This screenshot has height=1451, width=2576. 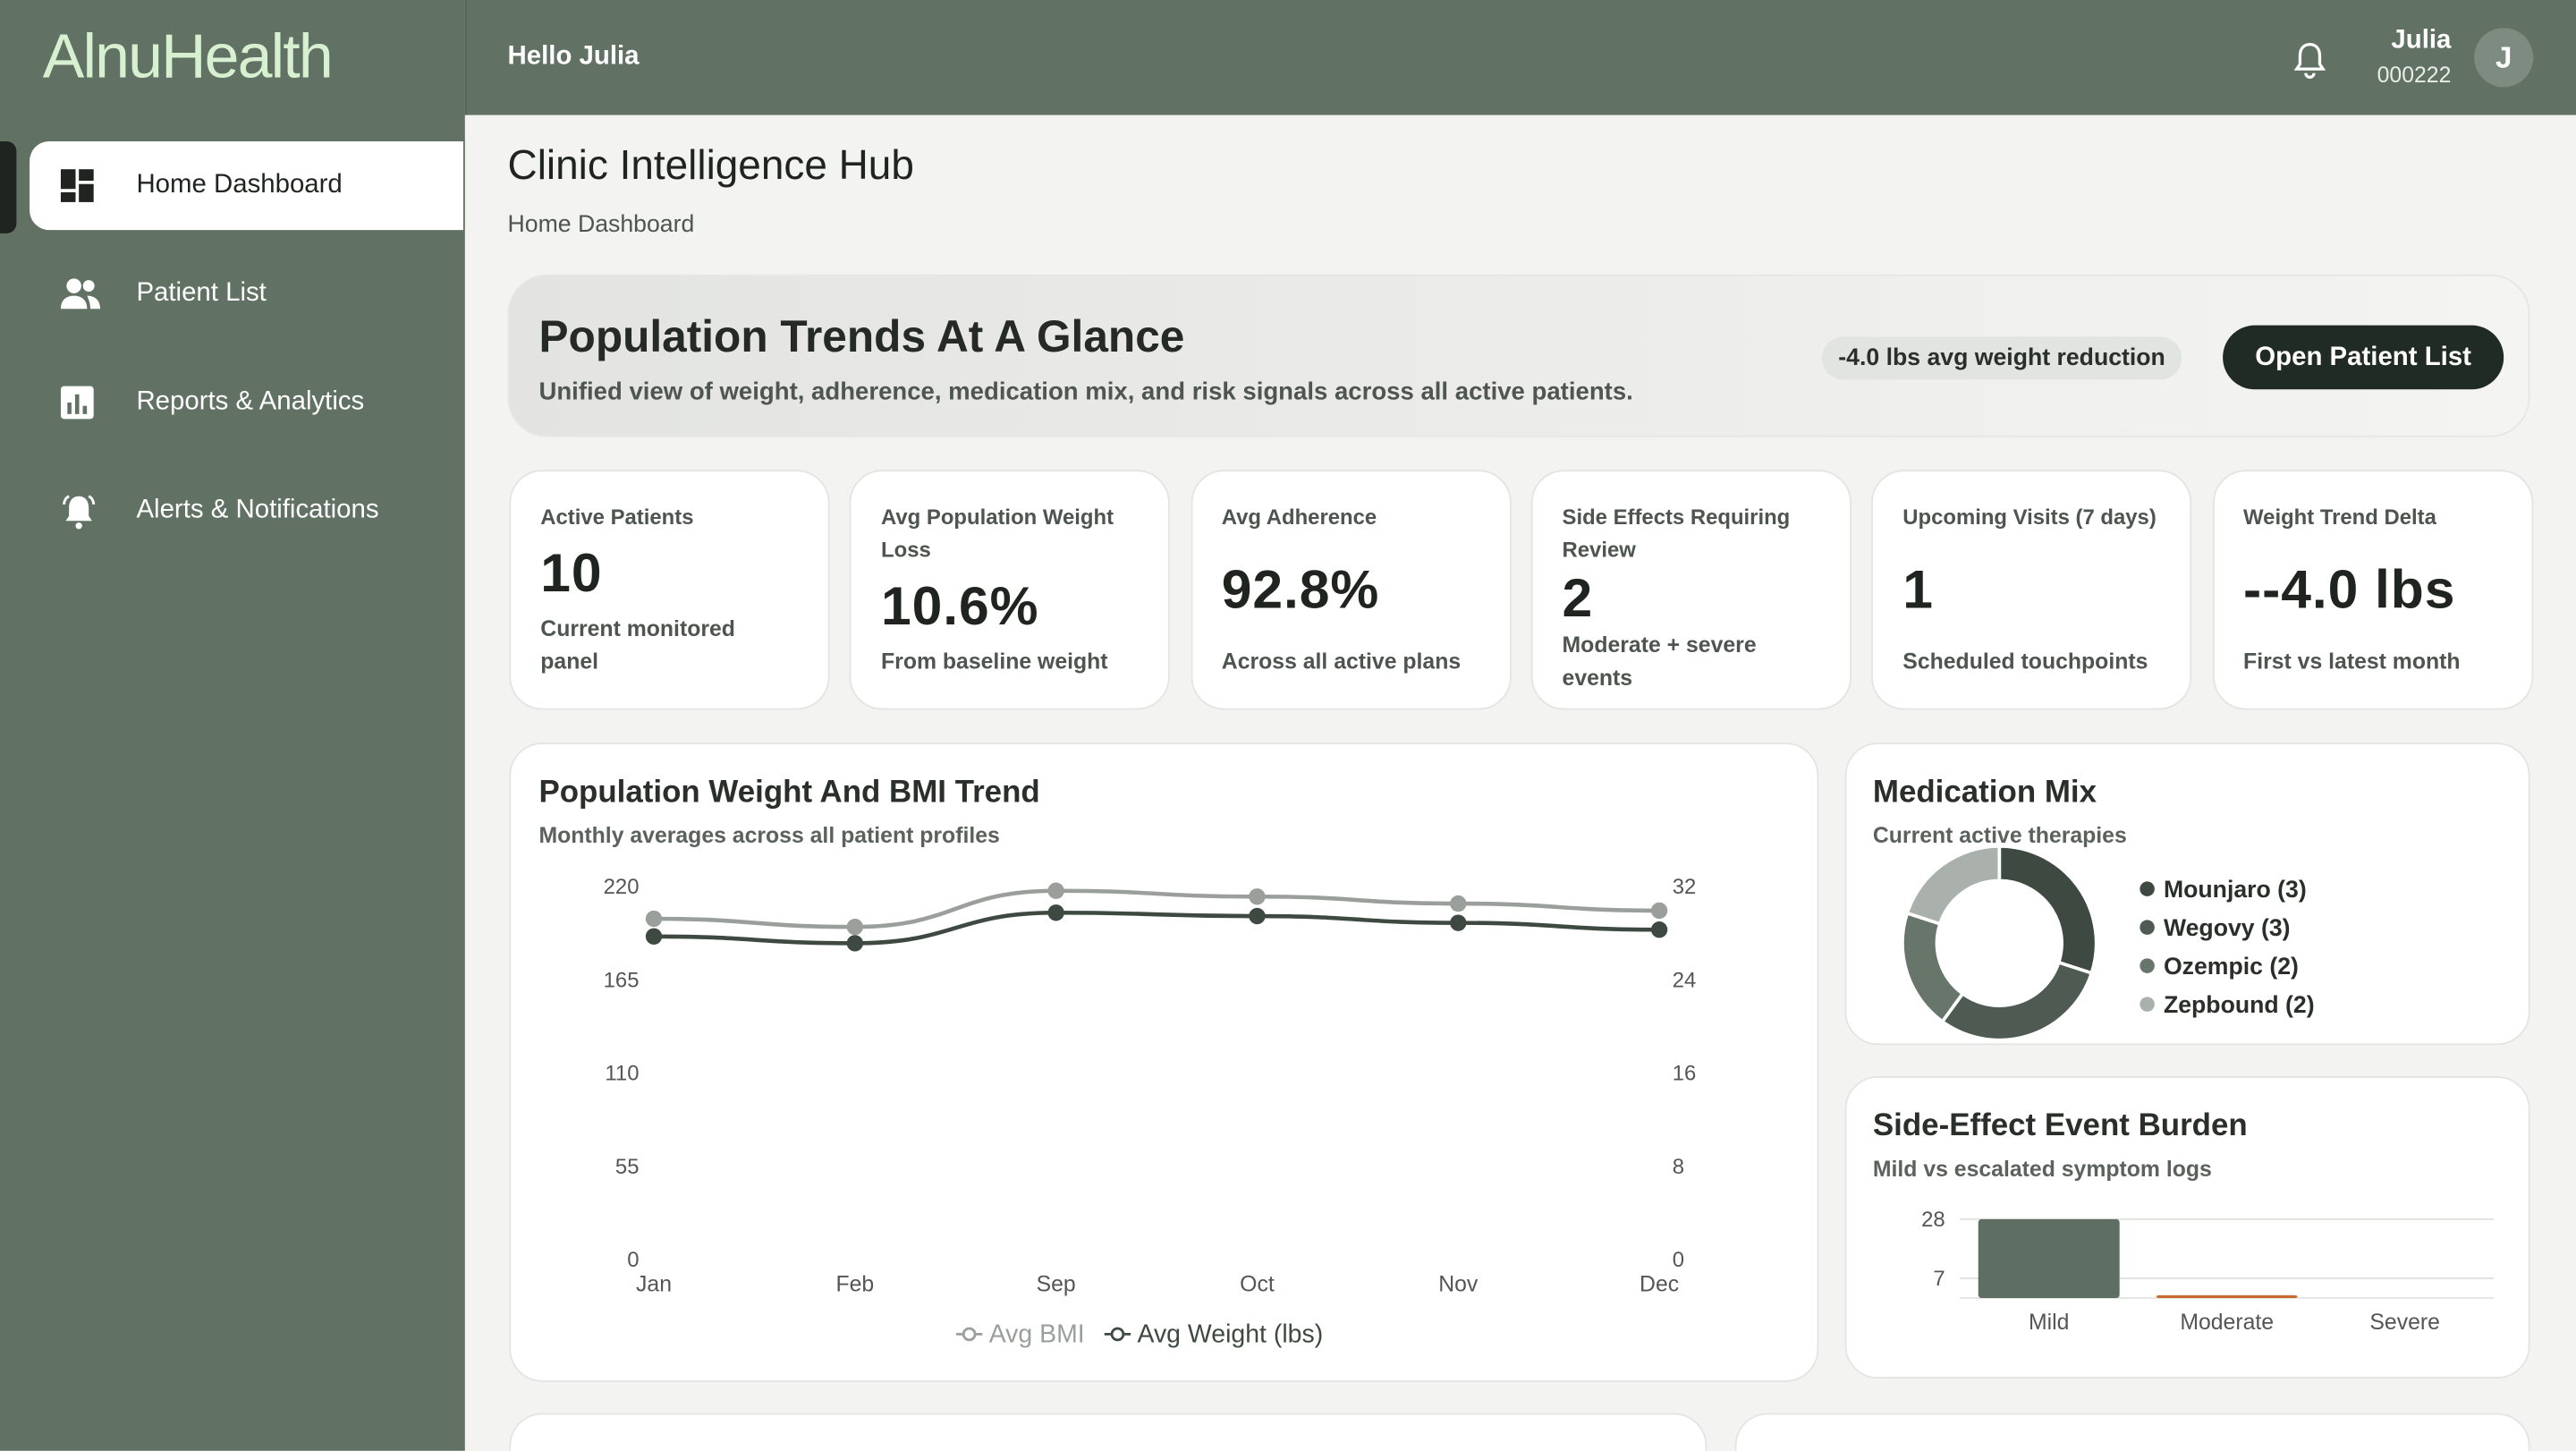 What do you see at coordinates (1939, 1279) in the screenshot?
I see `y-tick-label: 7` at bounding box center [1939, 1279].